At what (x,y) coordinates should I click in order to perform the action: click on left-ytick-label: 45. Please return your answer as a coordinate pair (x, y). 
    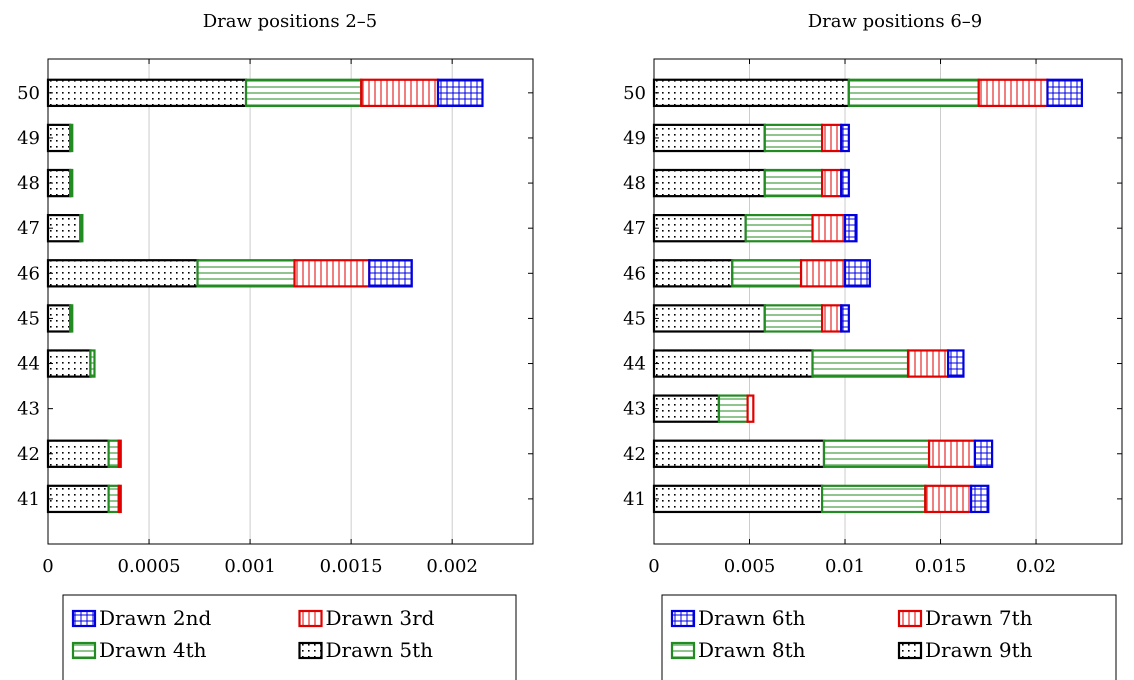
    Looking at the image, I should click on (28, 318).